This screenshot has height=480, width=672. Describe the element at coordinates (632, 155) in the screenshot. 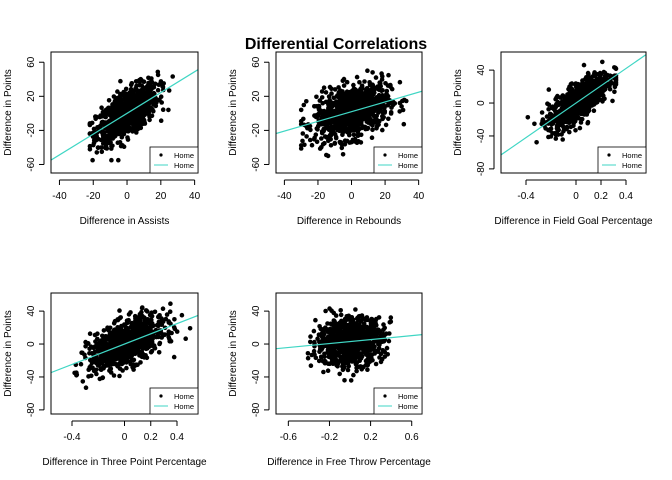

I see `legend-label: Home` at that location.